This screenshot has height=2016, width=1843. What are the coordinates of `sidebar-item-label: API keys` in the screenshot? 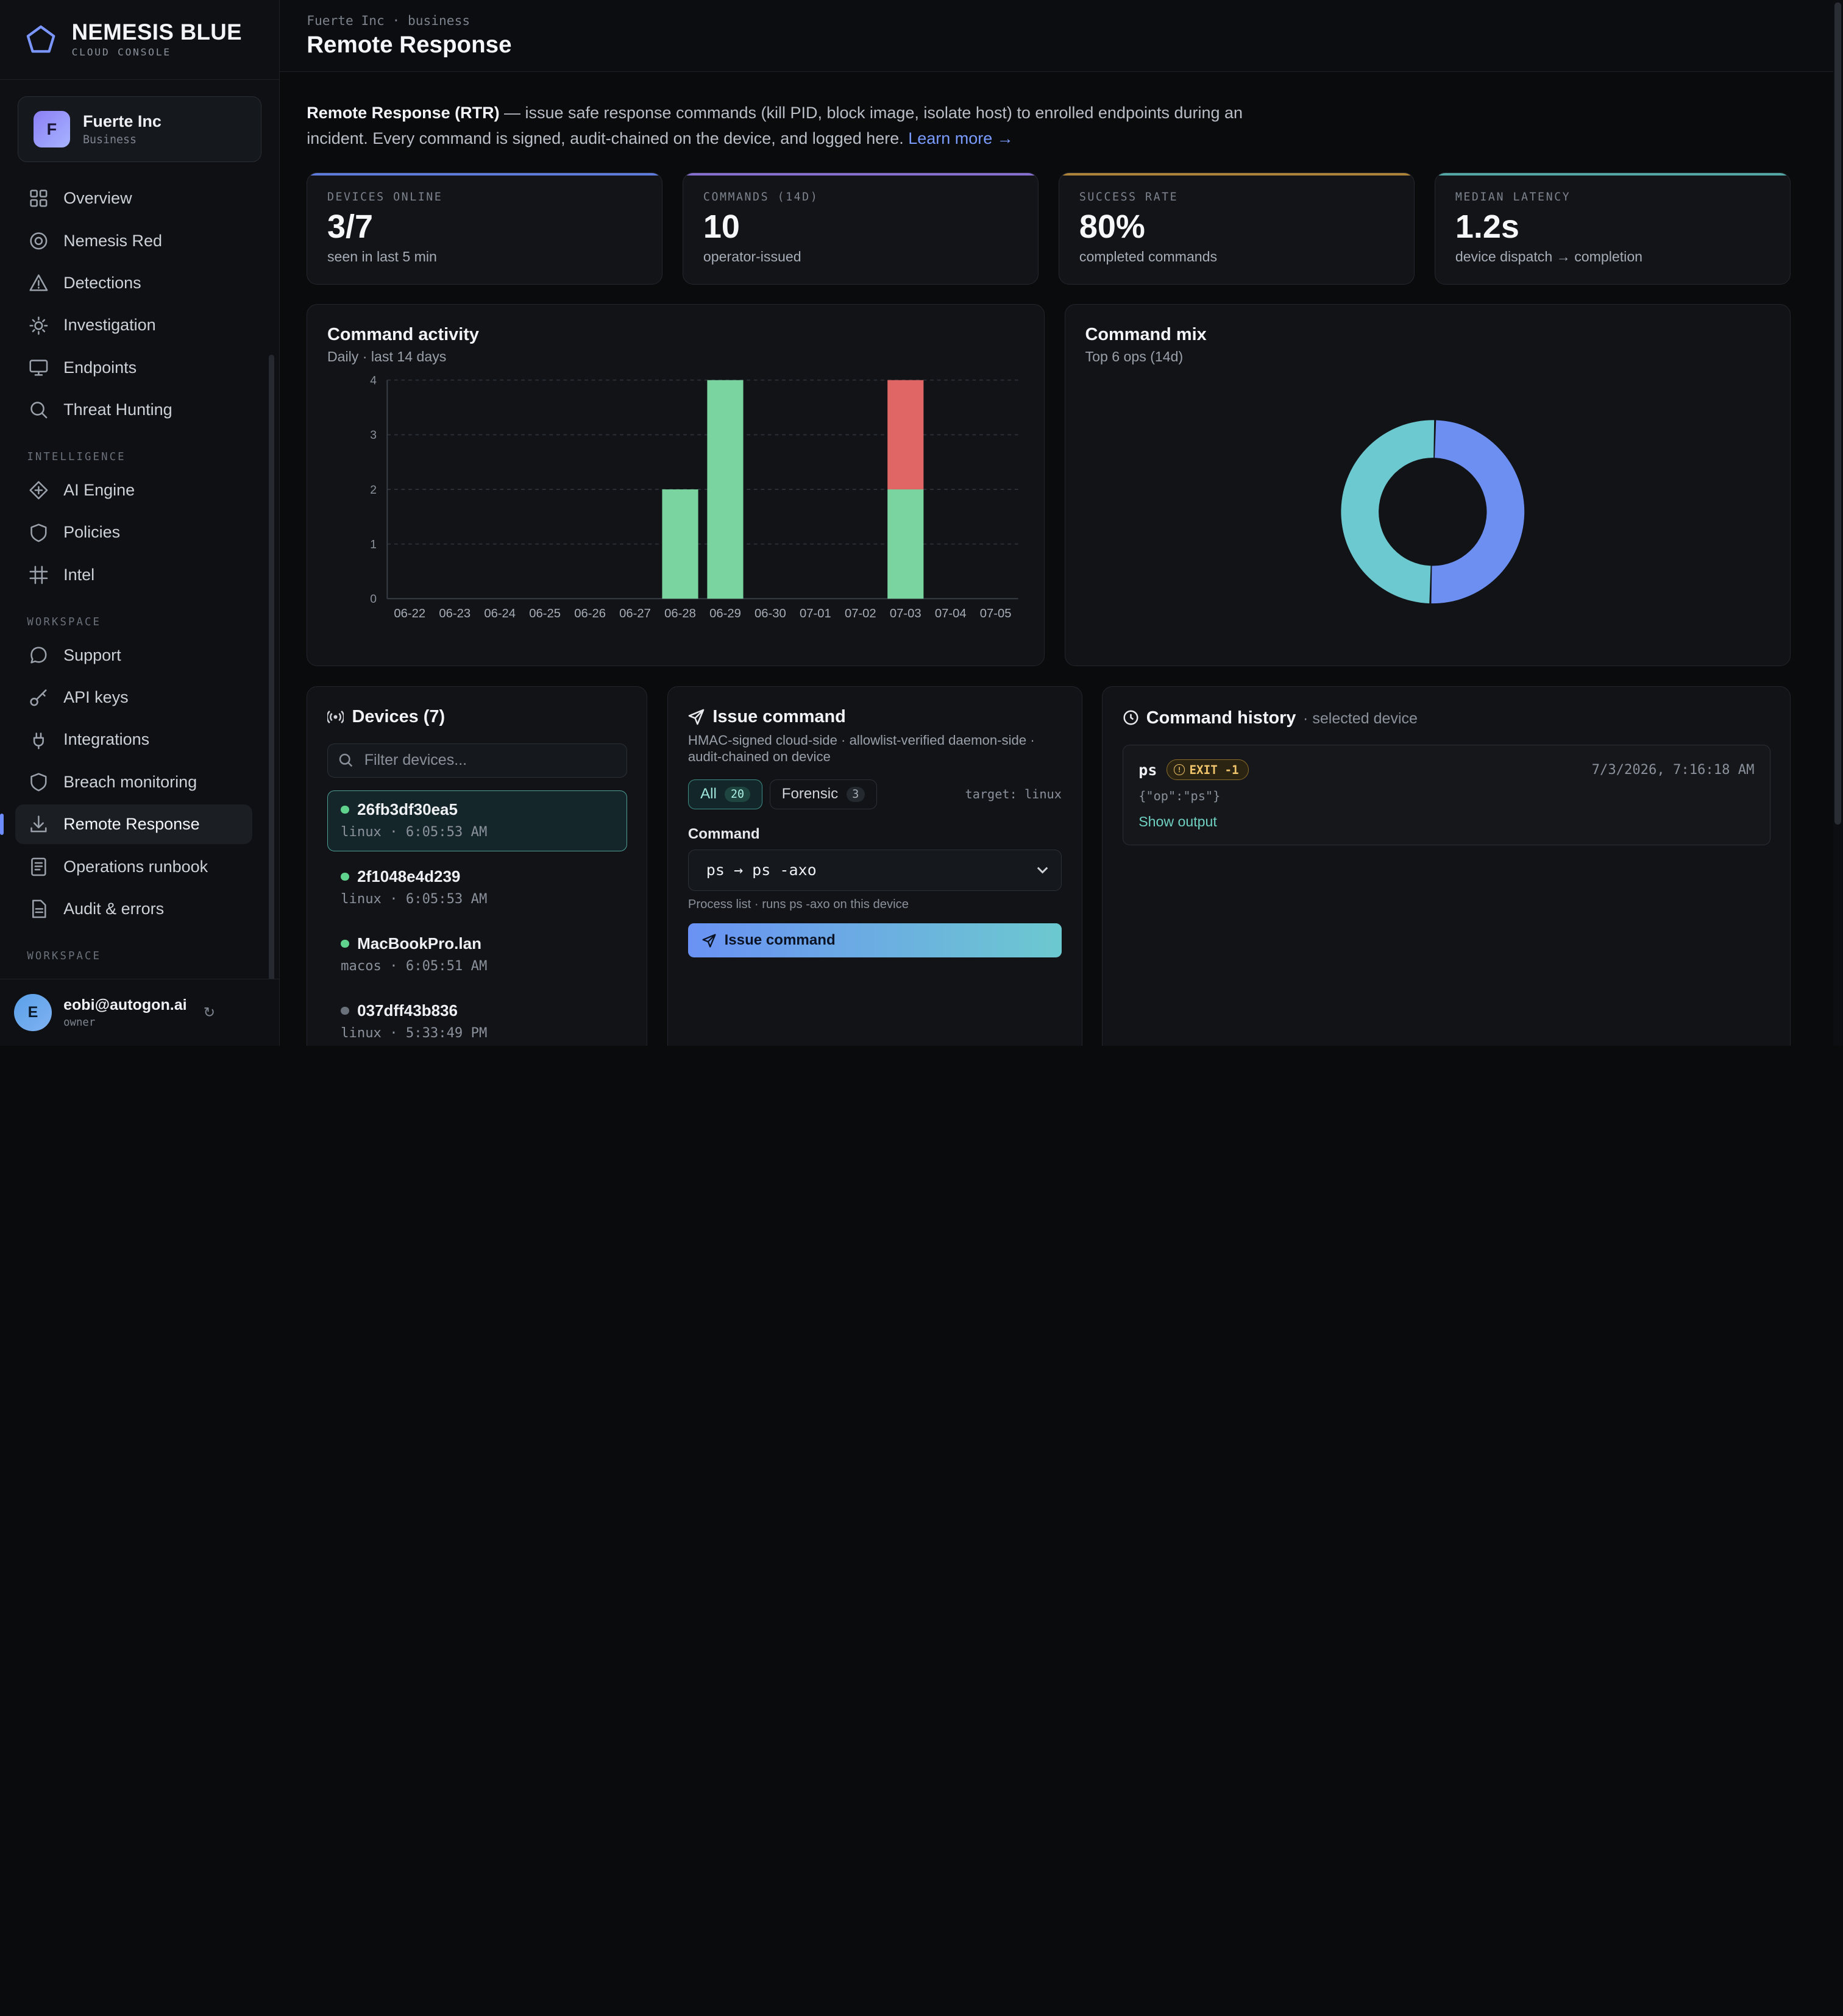 It's located at (96, 697).